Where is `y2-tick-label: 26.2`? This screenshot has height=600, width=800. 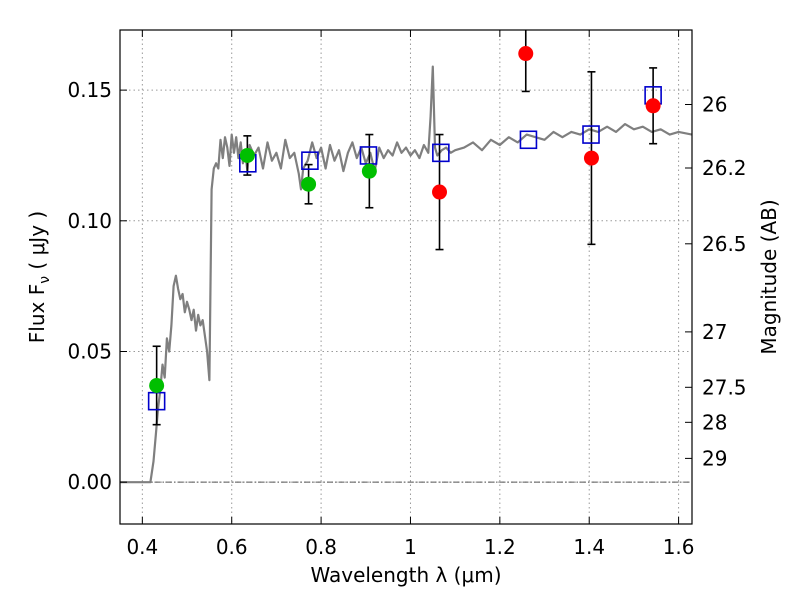
y2-tick-label: 26.2 is located at coordinates (724, 168).